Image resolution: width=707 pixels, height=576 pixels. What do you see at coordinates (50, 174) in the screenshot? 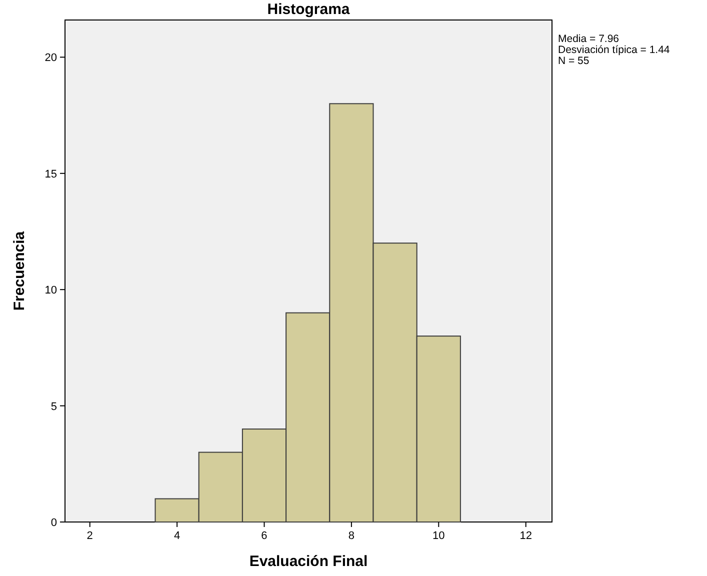
I see `y-tick-label: 15` at bounding box center [50, 174].